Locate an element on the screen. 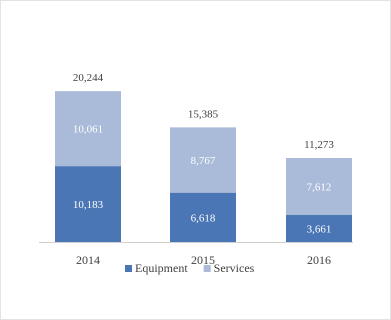 The width and height of the screenshot is (391, 320). bar-services-2014 is located at coordinates (88, 129).